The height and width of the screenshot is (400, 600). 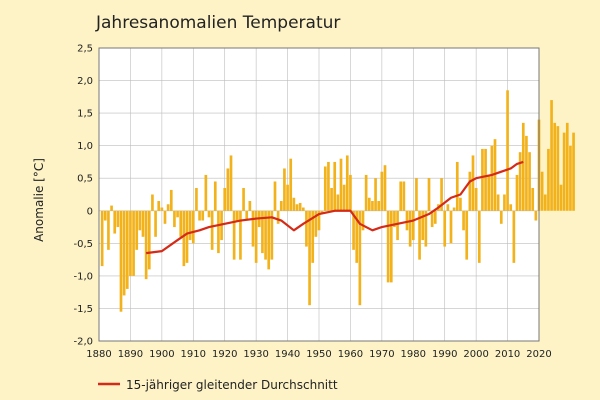 I want to click on moving-average-line-group, so click(x=335, y=207).